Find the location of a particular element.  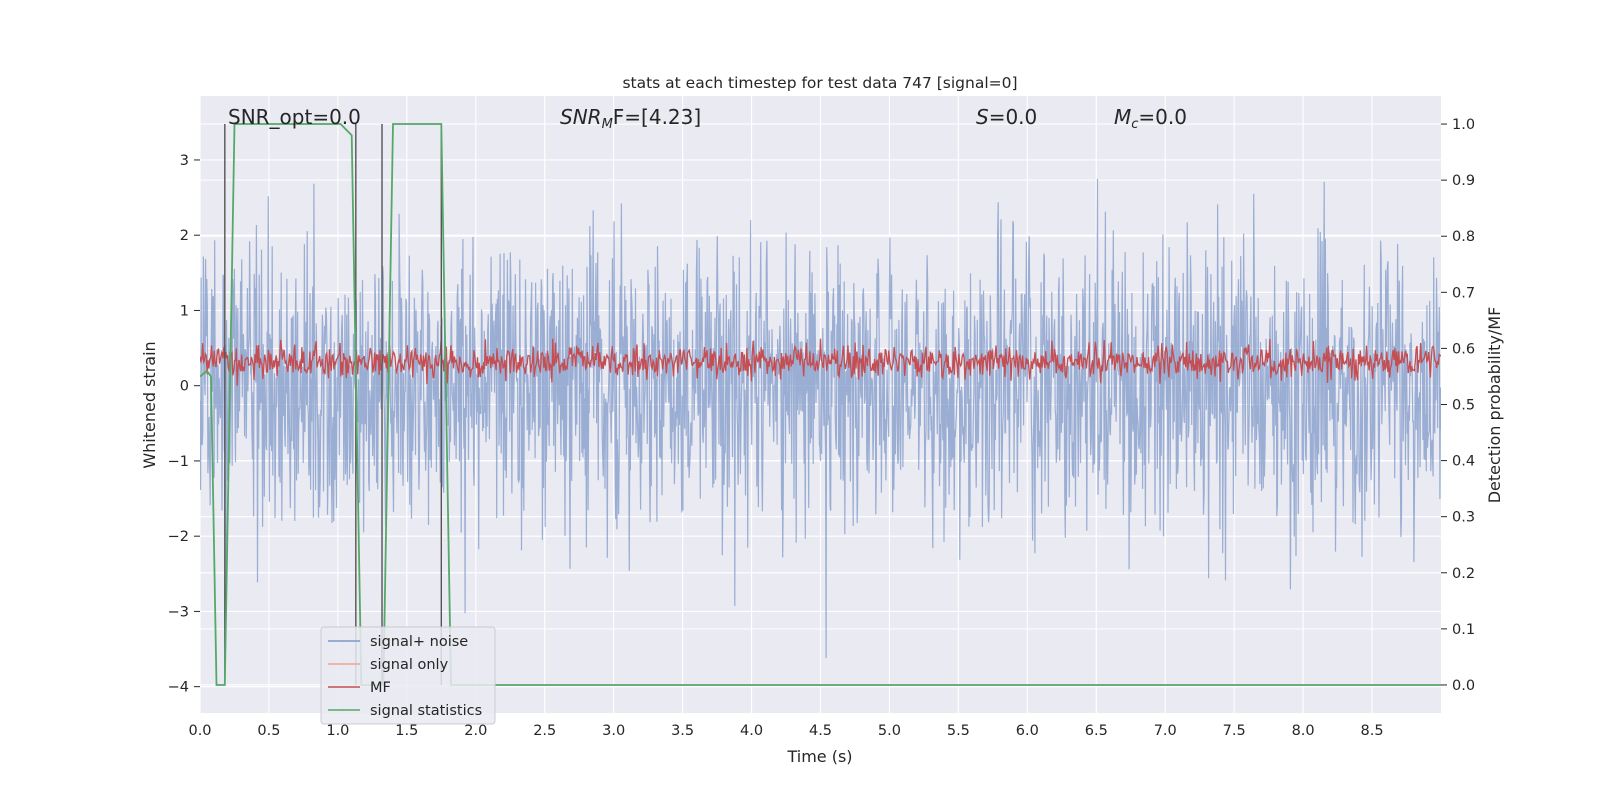

mf-line is located at coordinates (820, 362).